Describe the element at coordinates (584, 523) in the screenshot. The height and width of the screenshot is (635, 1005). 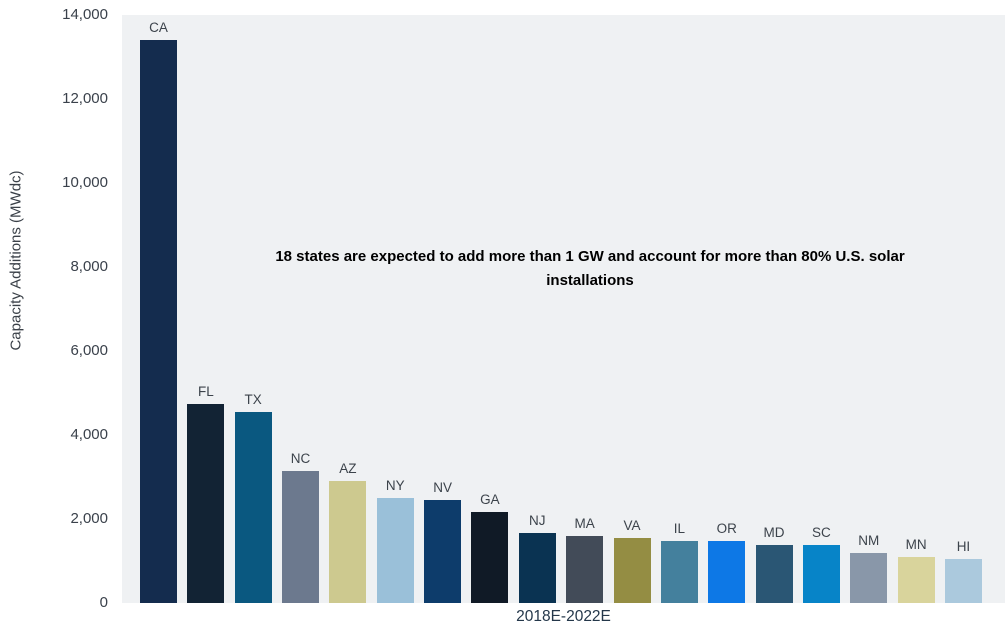
I see `bar-label-ma: MA` at that location.